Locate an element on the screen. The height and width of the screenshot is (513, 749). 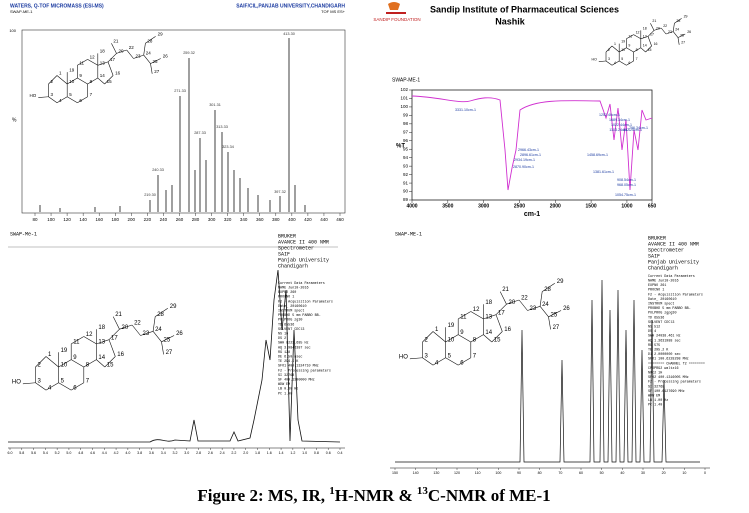
atom-label: 8 is located at coordinates (91, 81).